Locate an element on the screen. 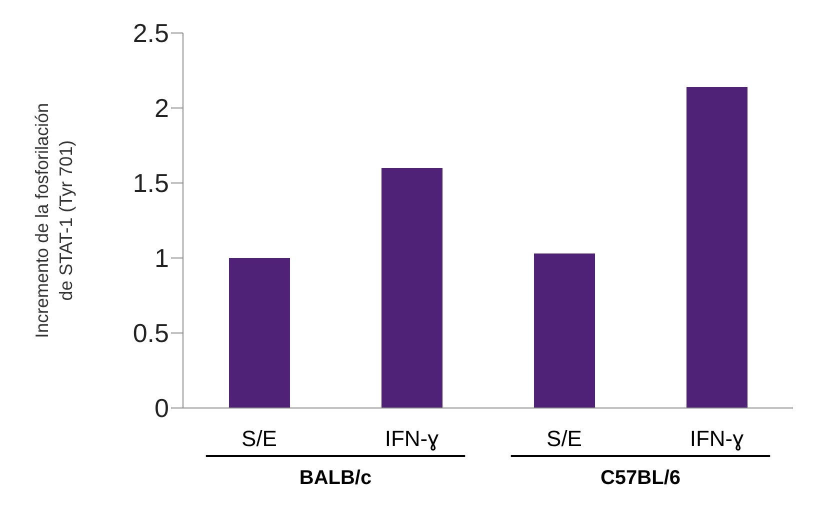  y-tick-label: 2.5 is located at coordinates (150, 33).